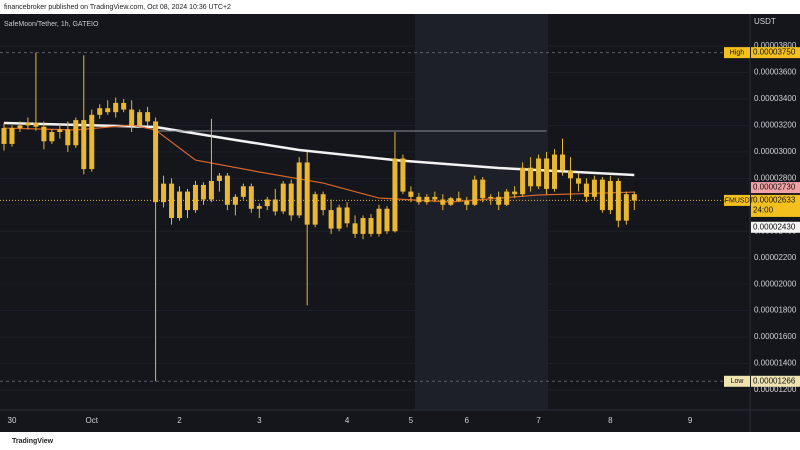 The height and width of the screenshot is (450, 800). Describe the element at coordinates (775, 310) in the screenshot. I see `y-tick-label: 0.00001800` at that location.